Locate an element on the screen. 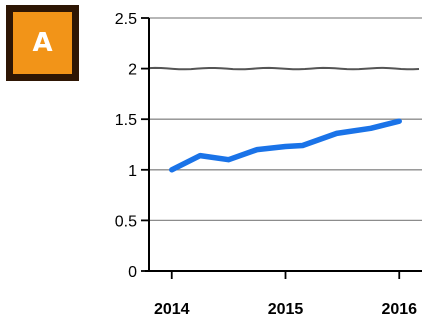  y-tick-label-1: 0.5 is located at coordinates (126, 221).